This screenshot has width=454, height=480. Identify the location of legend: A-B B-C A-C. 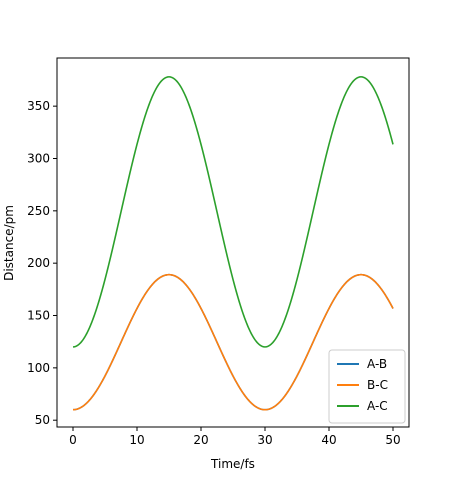
(367, 386).